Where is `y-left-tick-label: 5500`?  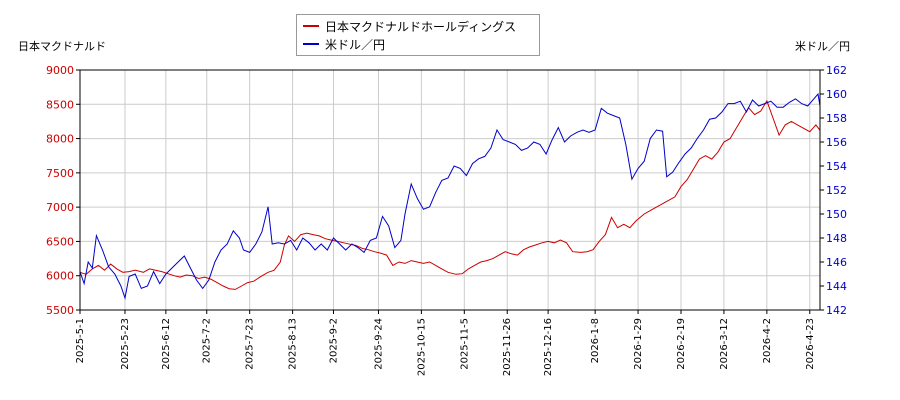
y-left-tick-label: 5500 is located at coordinates (60, 310).